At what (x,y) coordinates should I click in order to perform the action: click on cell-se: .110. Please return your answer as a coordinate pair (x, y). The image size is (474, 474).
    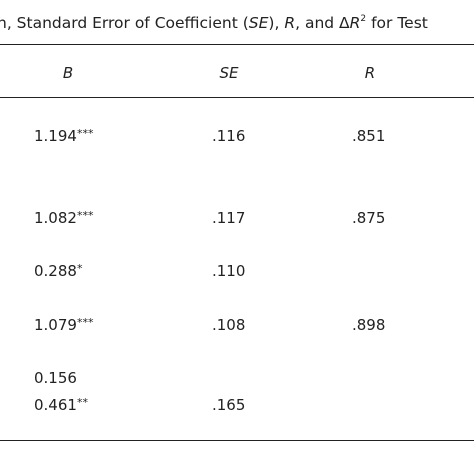
    Looking at the image, I should click on (229, 271).